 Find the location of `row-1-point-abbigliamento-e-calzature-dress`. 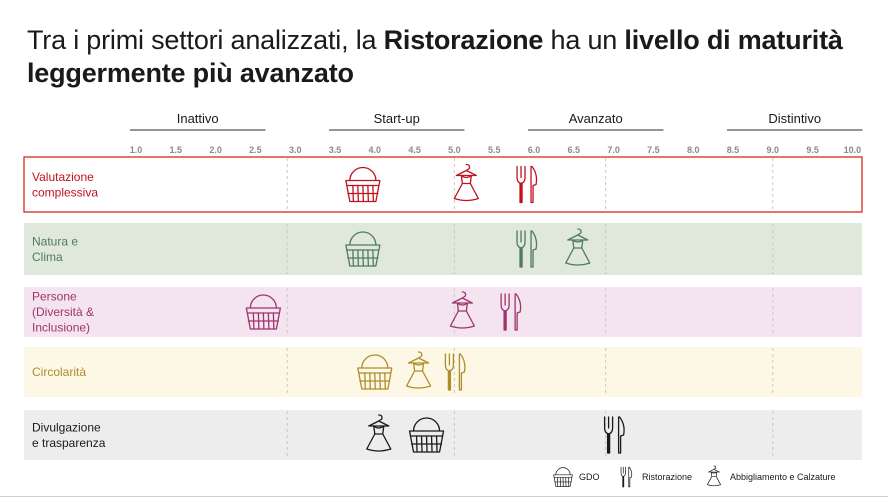

row-1-point-abbigliamento-e-calzature-dress is located at coordinates (466, 188).